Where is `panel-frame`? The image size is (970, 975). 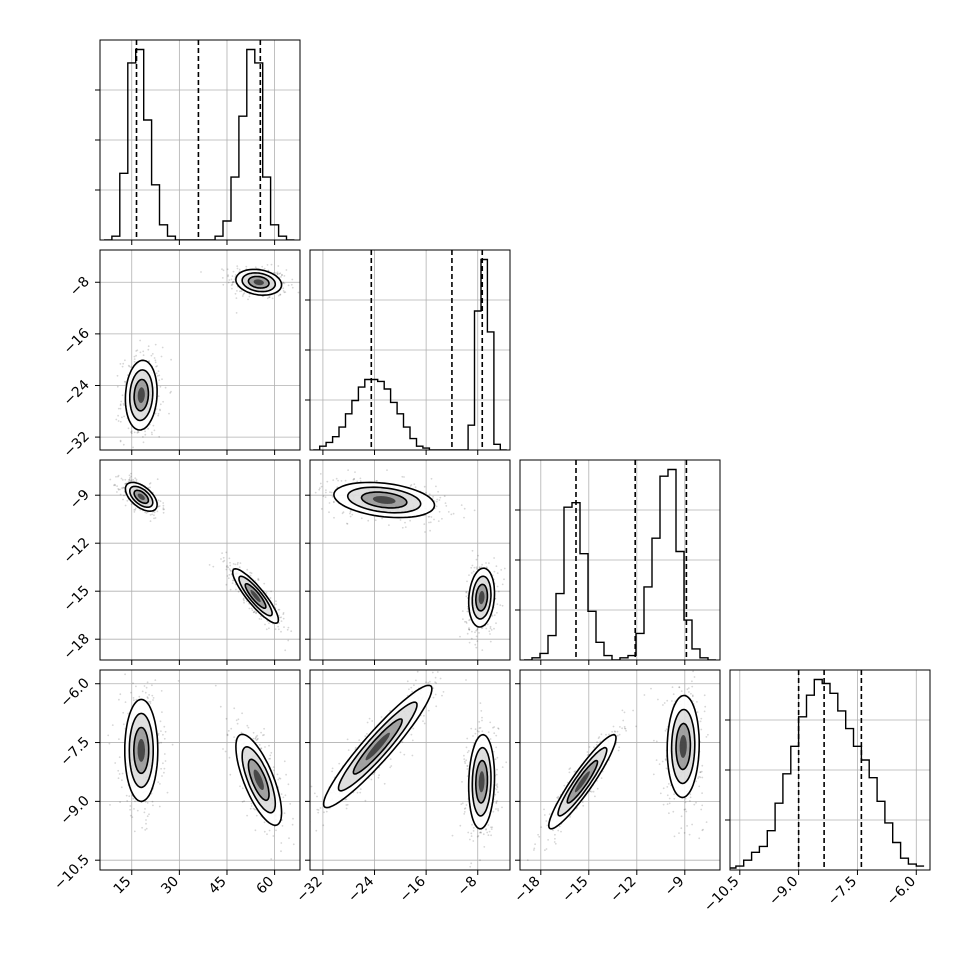 panel-frame is located at coordinates (410, 770).